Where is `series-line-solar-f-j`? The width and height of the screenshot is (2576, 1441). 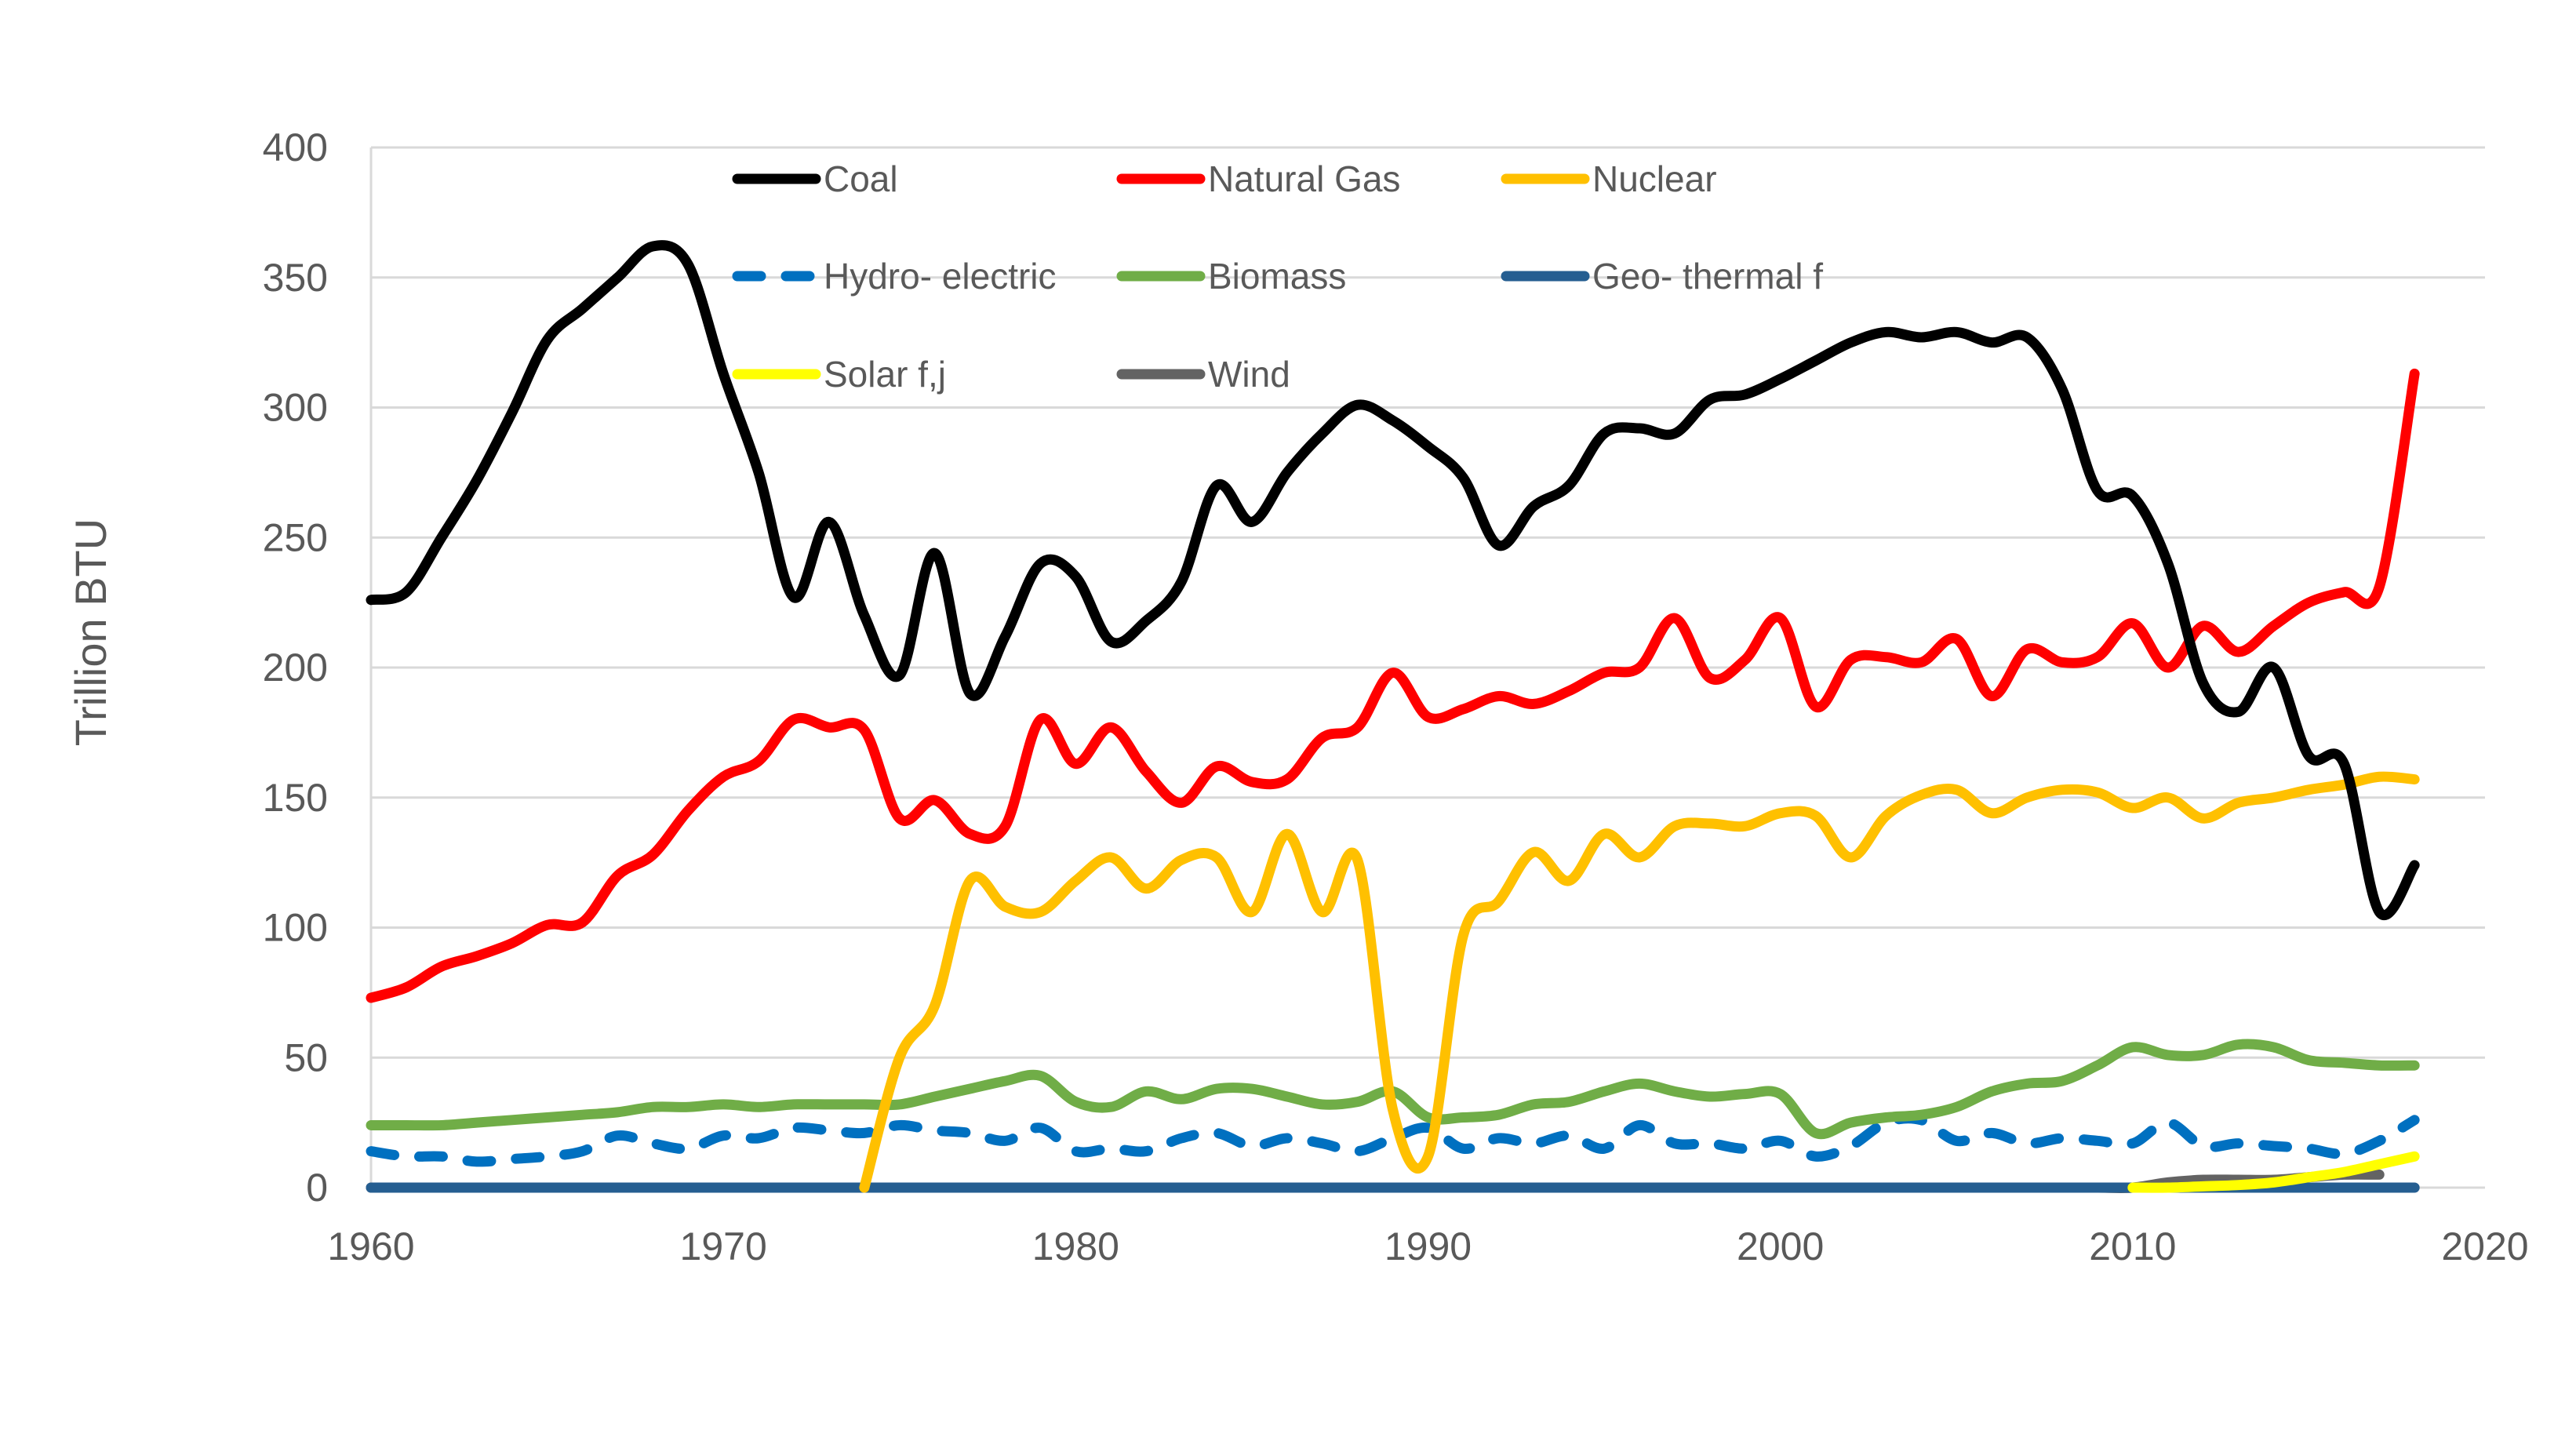
series-line-solar-f-j is located at coordinates (2273, 1172).